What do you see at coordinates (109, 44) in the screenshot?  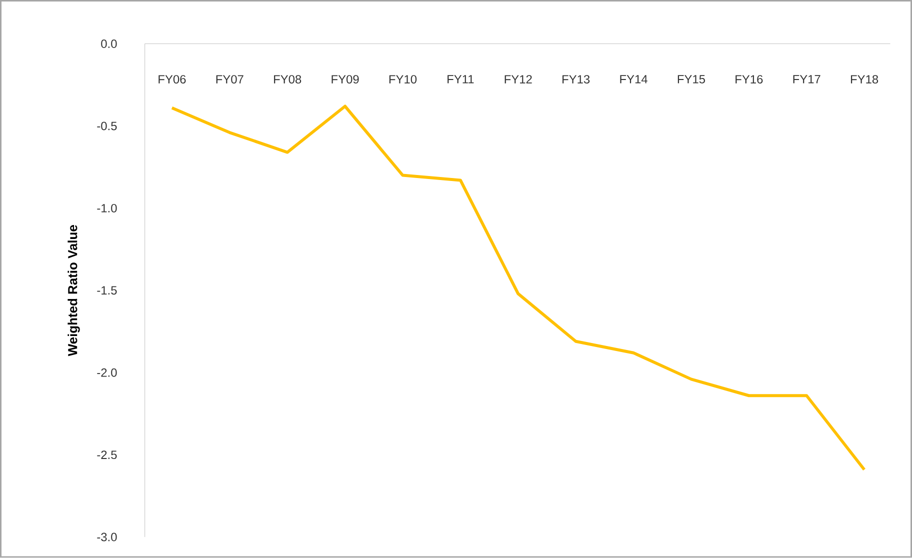 I see `y-tick-label: 0.0` at bounding box center [109, 44].